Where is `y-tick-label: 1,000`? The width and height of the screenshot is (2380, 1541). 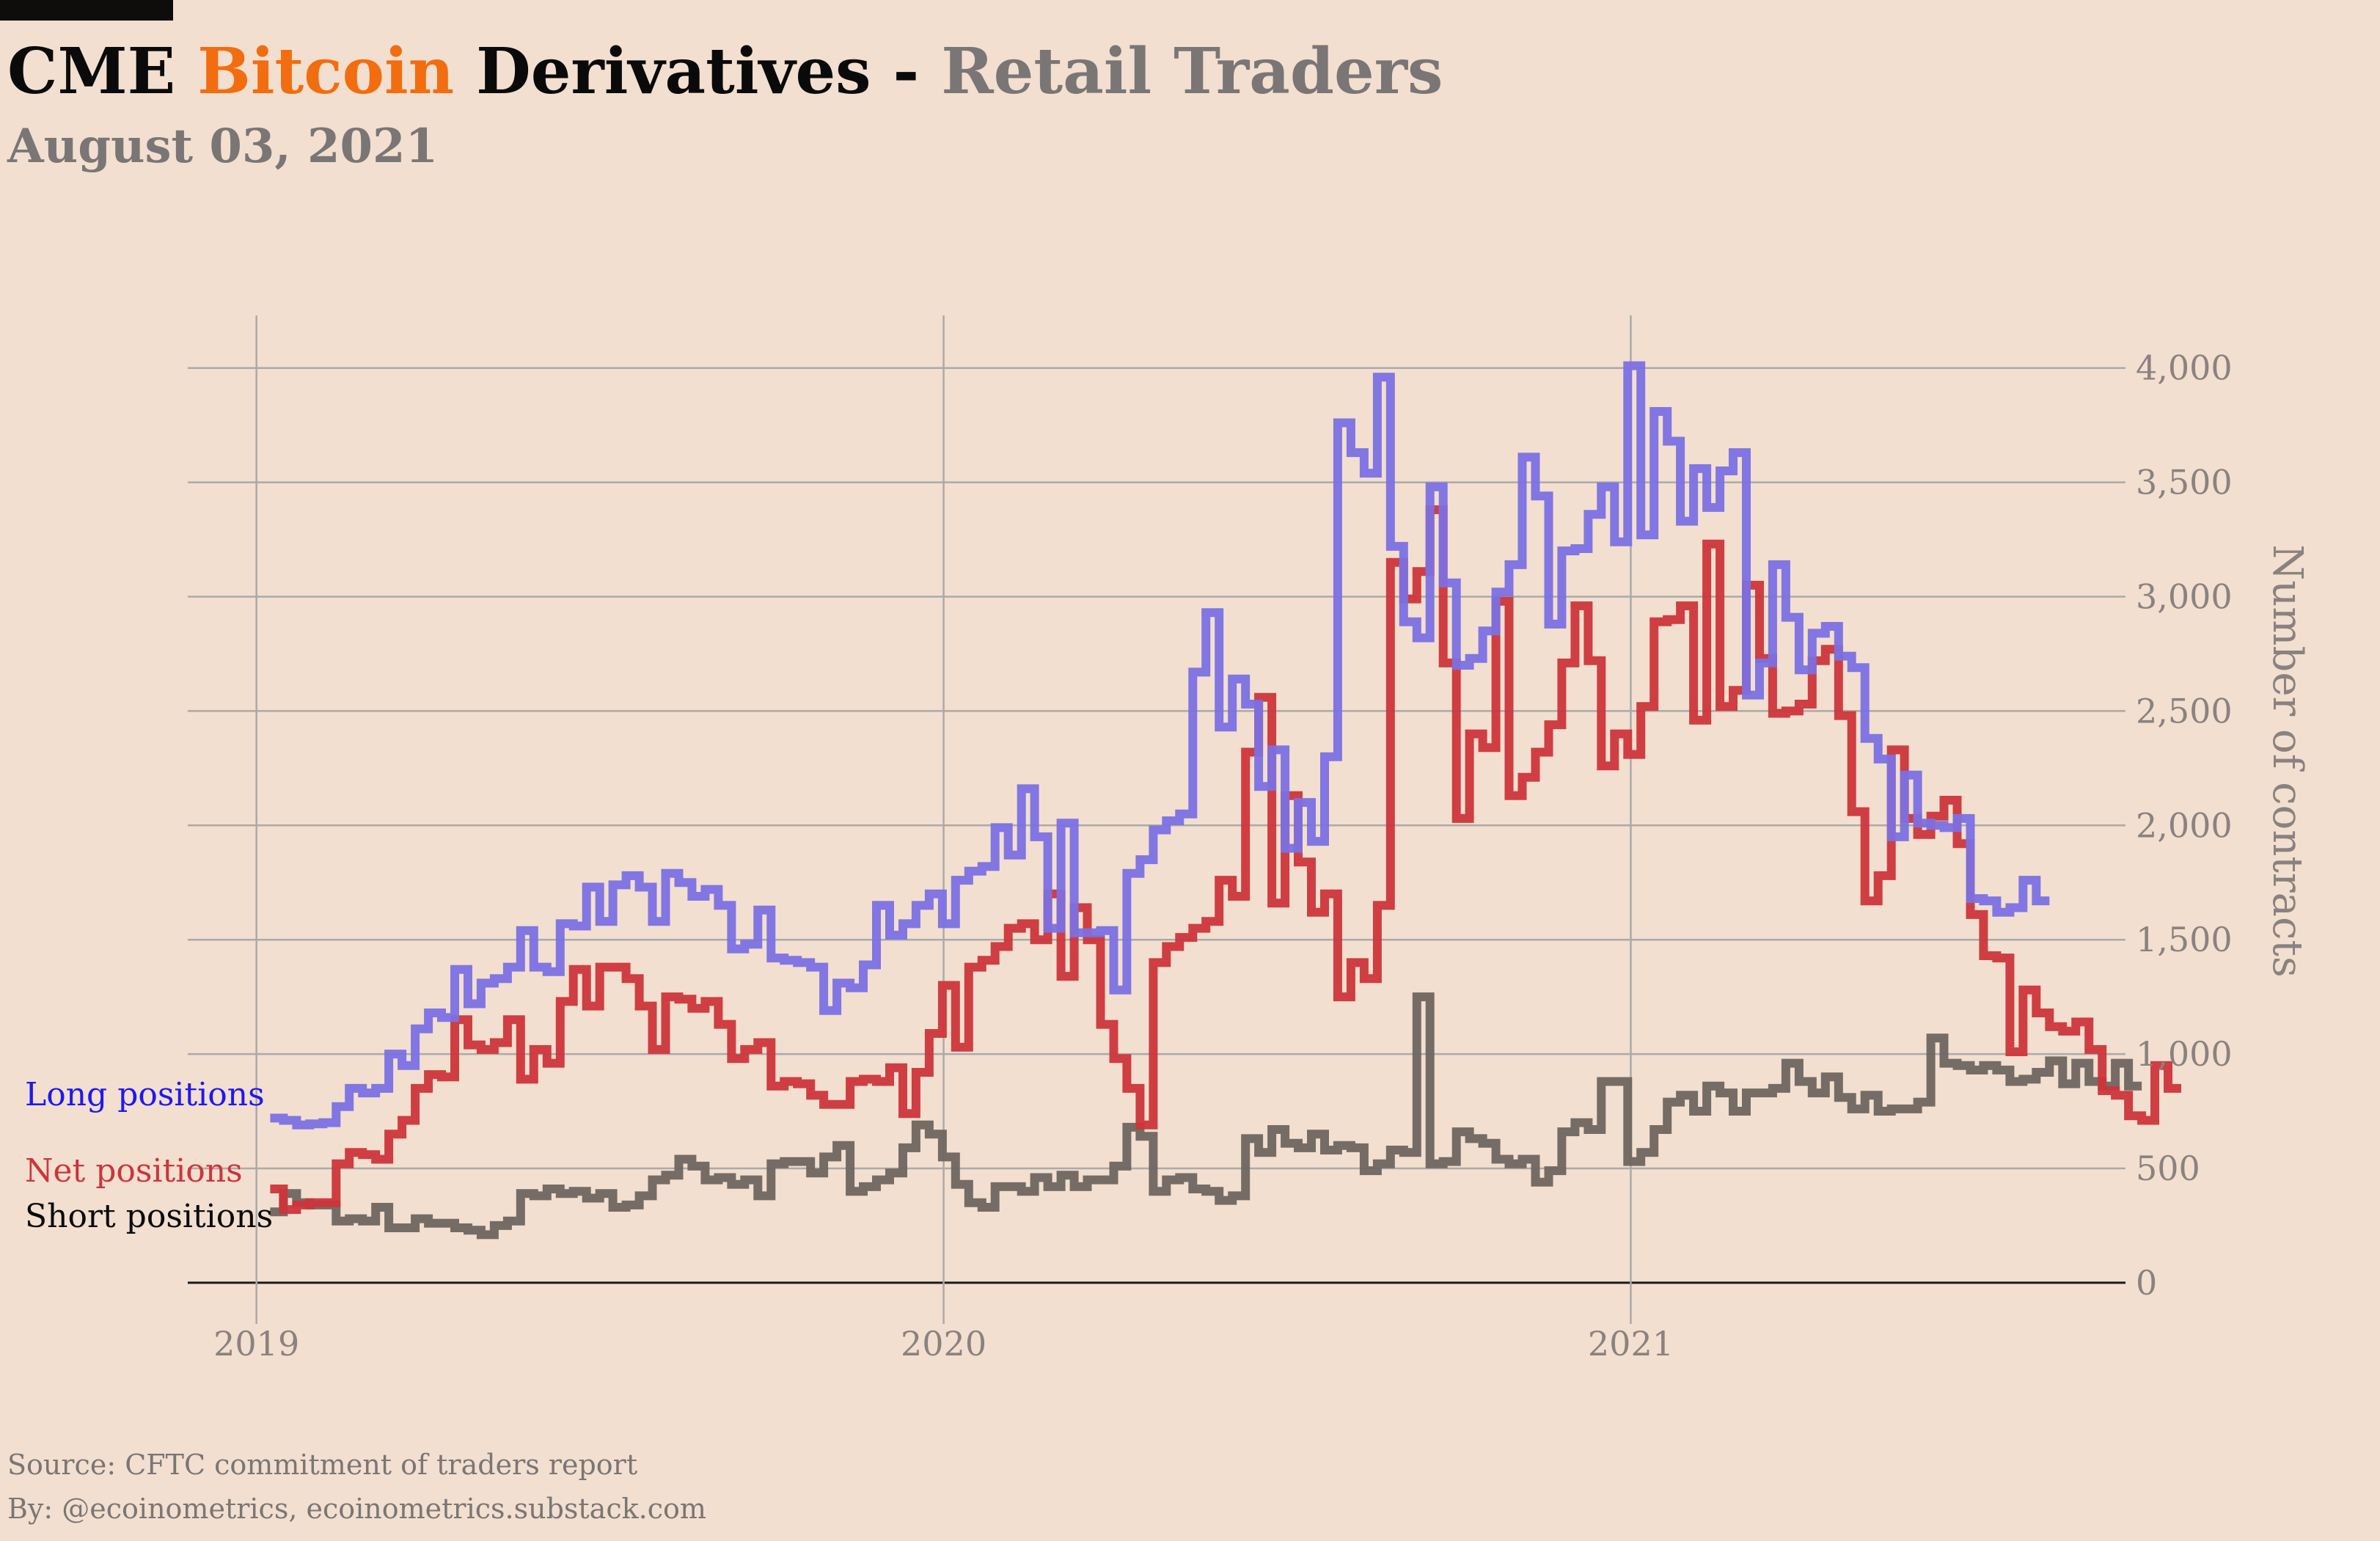
y-tick-label: 1,000 is located at coordinates (2184, 1054).